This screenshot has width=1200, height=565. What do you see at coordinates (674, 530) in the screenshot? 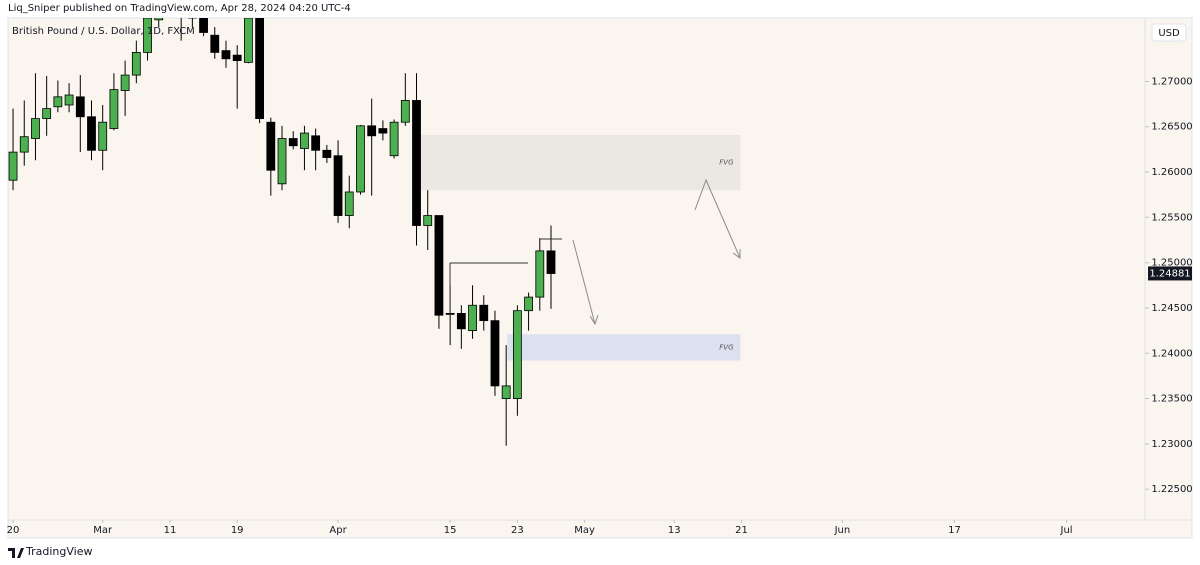
I see `x-tick-label: 13` at bounding box center [674, 530].